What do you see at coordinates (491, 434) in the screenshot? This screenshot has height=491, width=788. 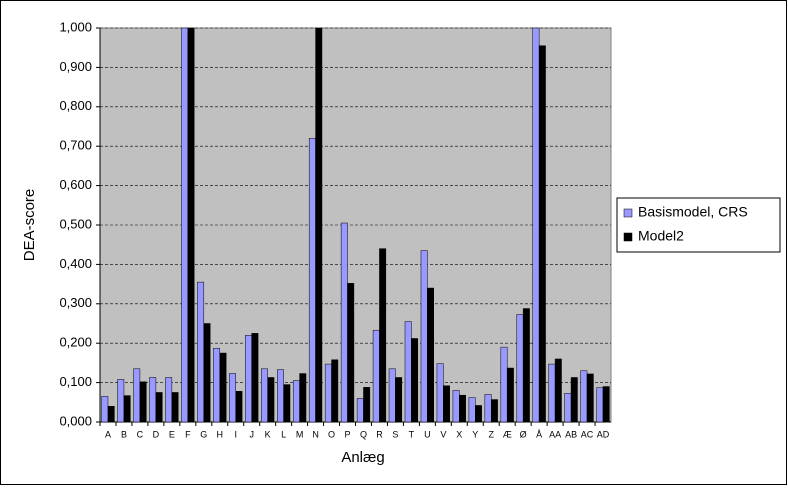 I see `x-tick-label: Z` at bounding box center [491, 434].